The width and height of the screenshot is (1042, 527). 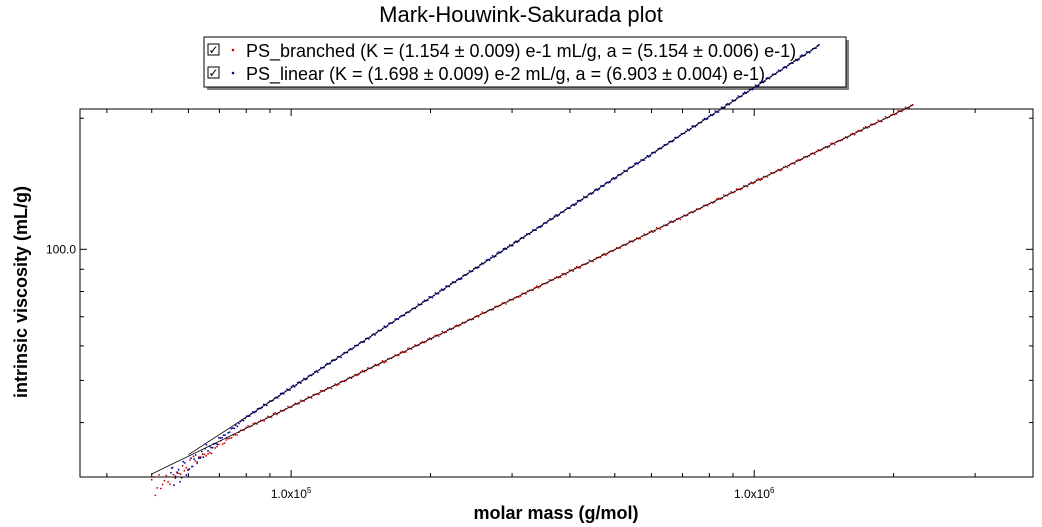 I want to click on legend-check-branched-icon: ✓, so click(x=213, y=50).